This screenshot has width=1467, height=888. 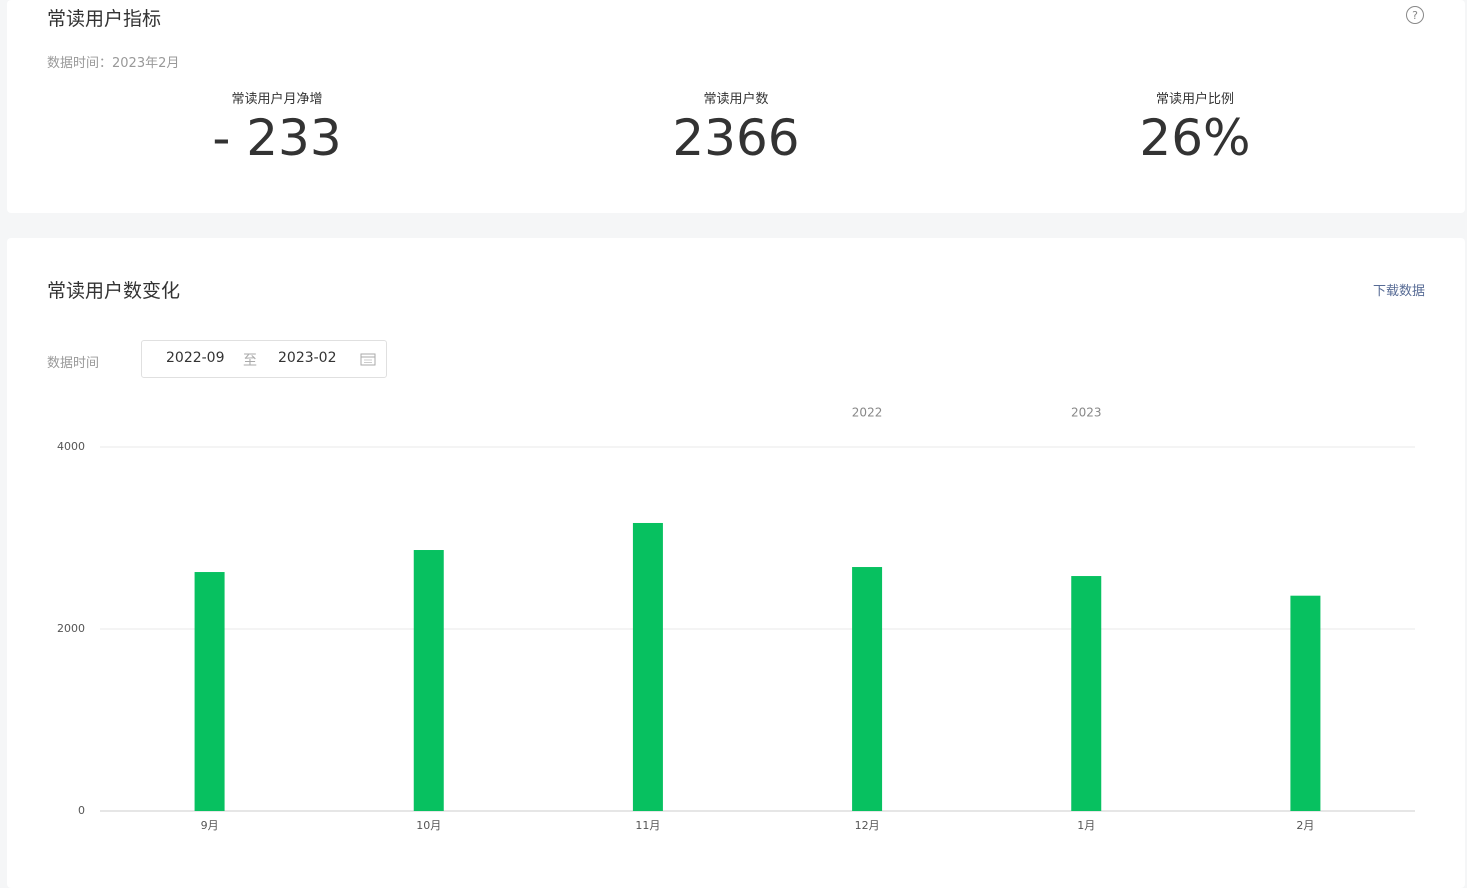 What do you see at coordinates (73, 363) in the screenshot?
I see `date-label: 数据时间` at bounding box center [73, 363].